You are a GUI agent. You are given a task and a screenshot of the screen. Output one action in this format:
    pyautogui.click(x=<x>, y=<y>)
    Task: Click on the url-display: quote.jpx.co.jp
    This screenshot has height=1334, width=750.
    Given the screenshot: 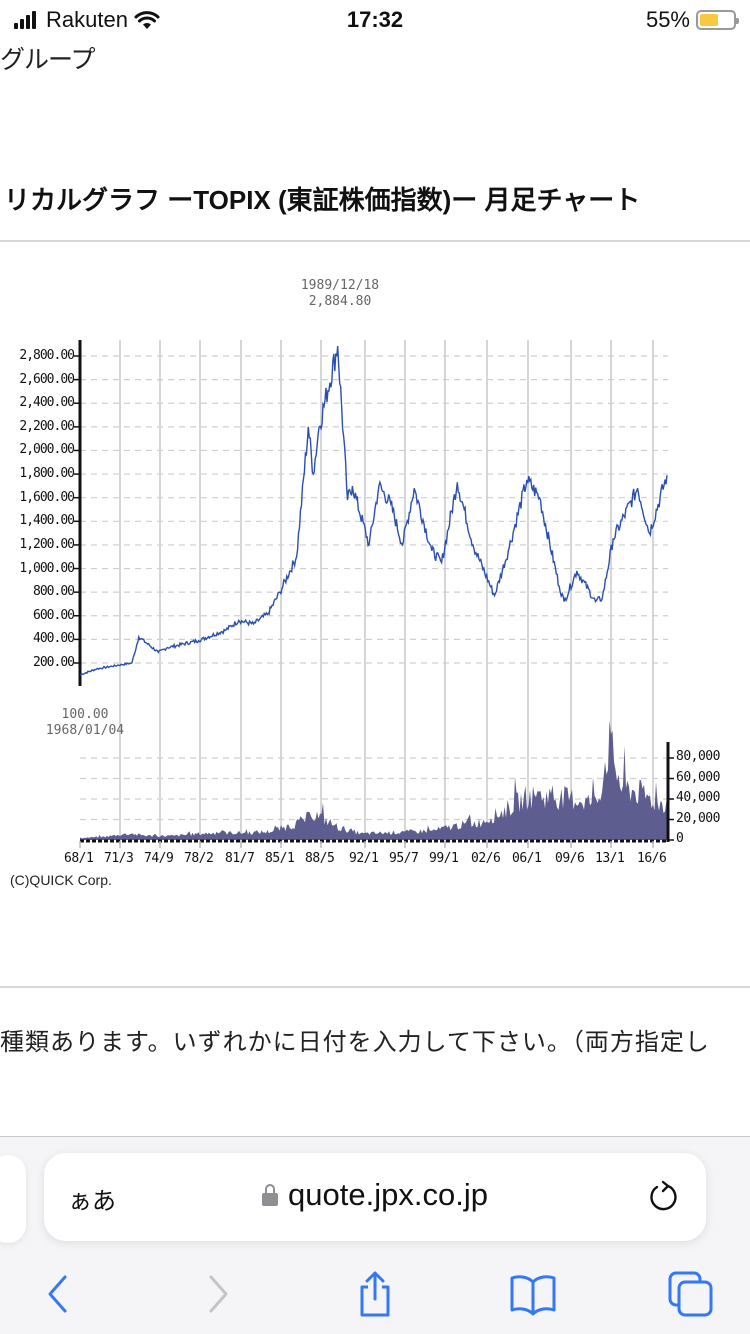 What is the action you would take?
    pyautogui.click(x=375, y=1195)
    